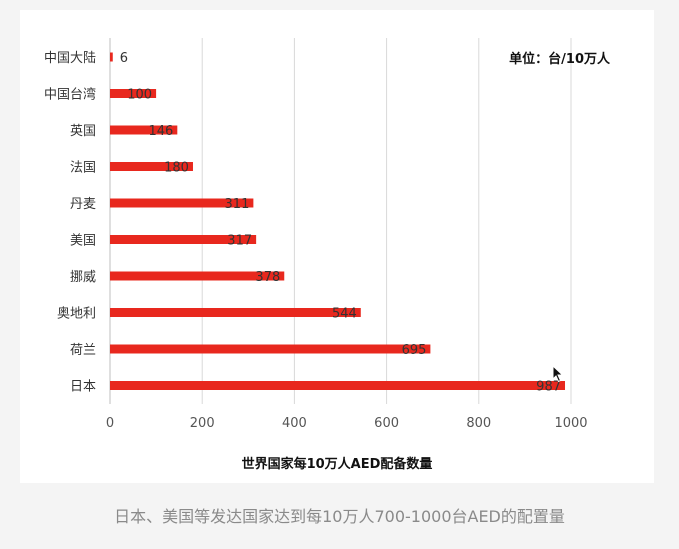  Describe the element at coordinates (83, 241) in the screenshot. I see `category-label: 美国` at that location.